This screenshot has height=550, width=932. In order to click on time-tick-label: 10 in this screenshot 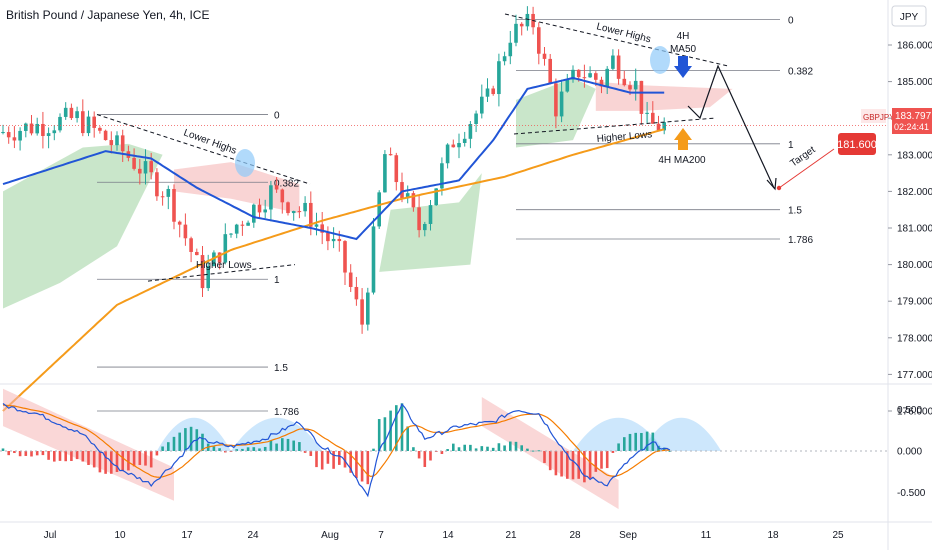, I will do `click(120, 535)`.